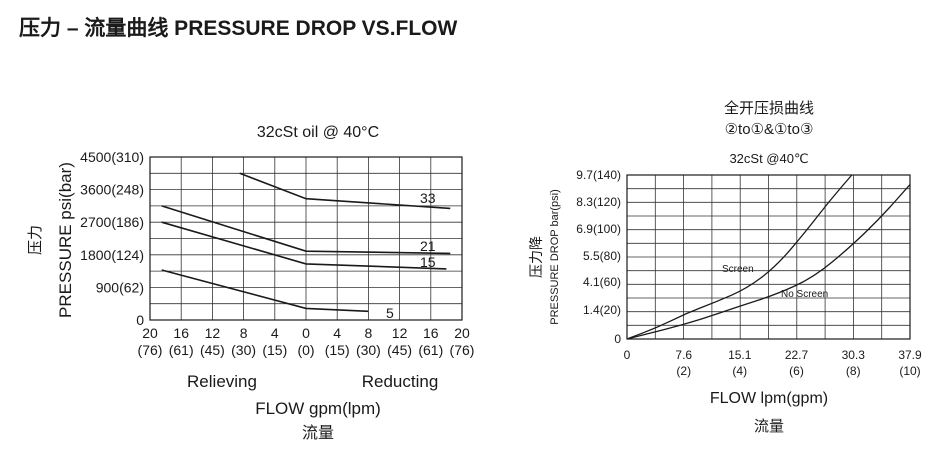 This screenshot has width=950, height=474. Describe the element at coordinates (428, 198) in the screenshot. I see `series-label: 33` at that location.